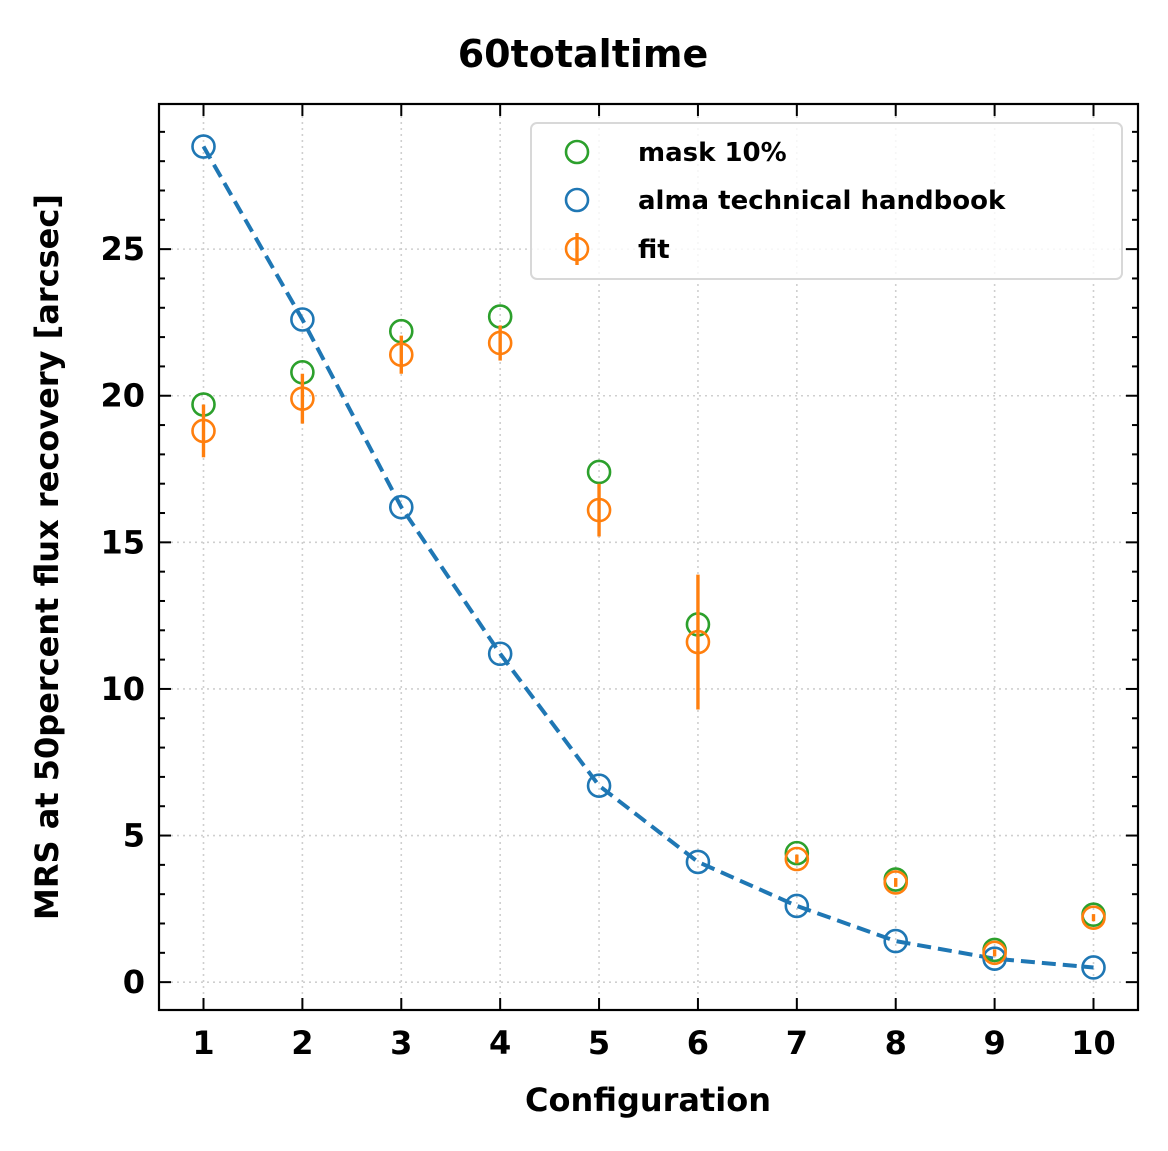 This screenshot has width=1168, height=1151. What do you see at coordinates (712, 153) in the screenshot?
I see `legend-label-mask: mask 10%` at bounding box center [712, 153].